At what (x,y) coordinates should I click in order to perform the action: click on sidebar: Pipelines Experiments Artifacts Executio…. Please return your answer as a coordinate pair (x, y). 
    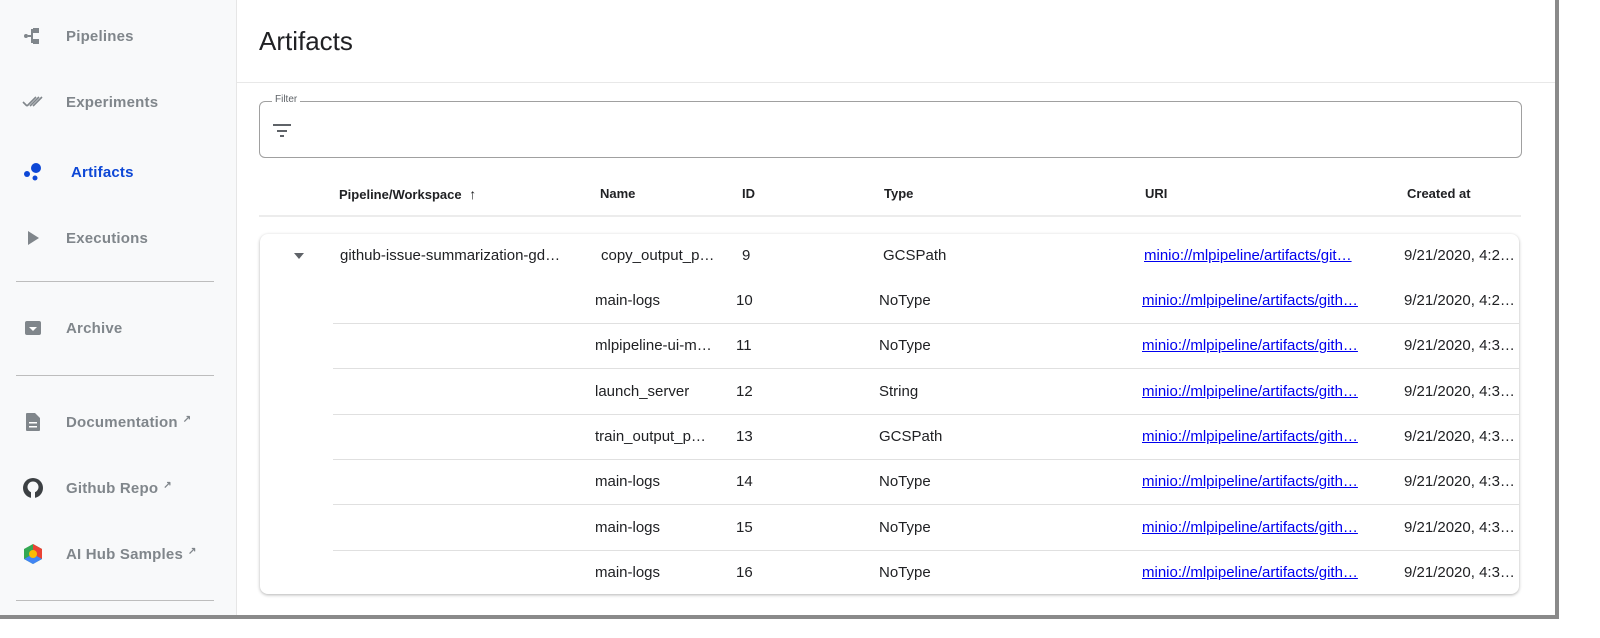
    Looking at the image, I should click on (118, 307).